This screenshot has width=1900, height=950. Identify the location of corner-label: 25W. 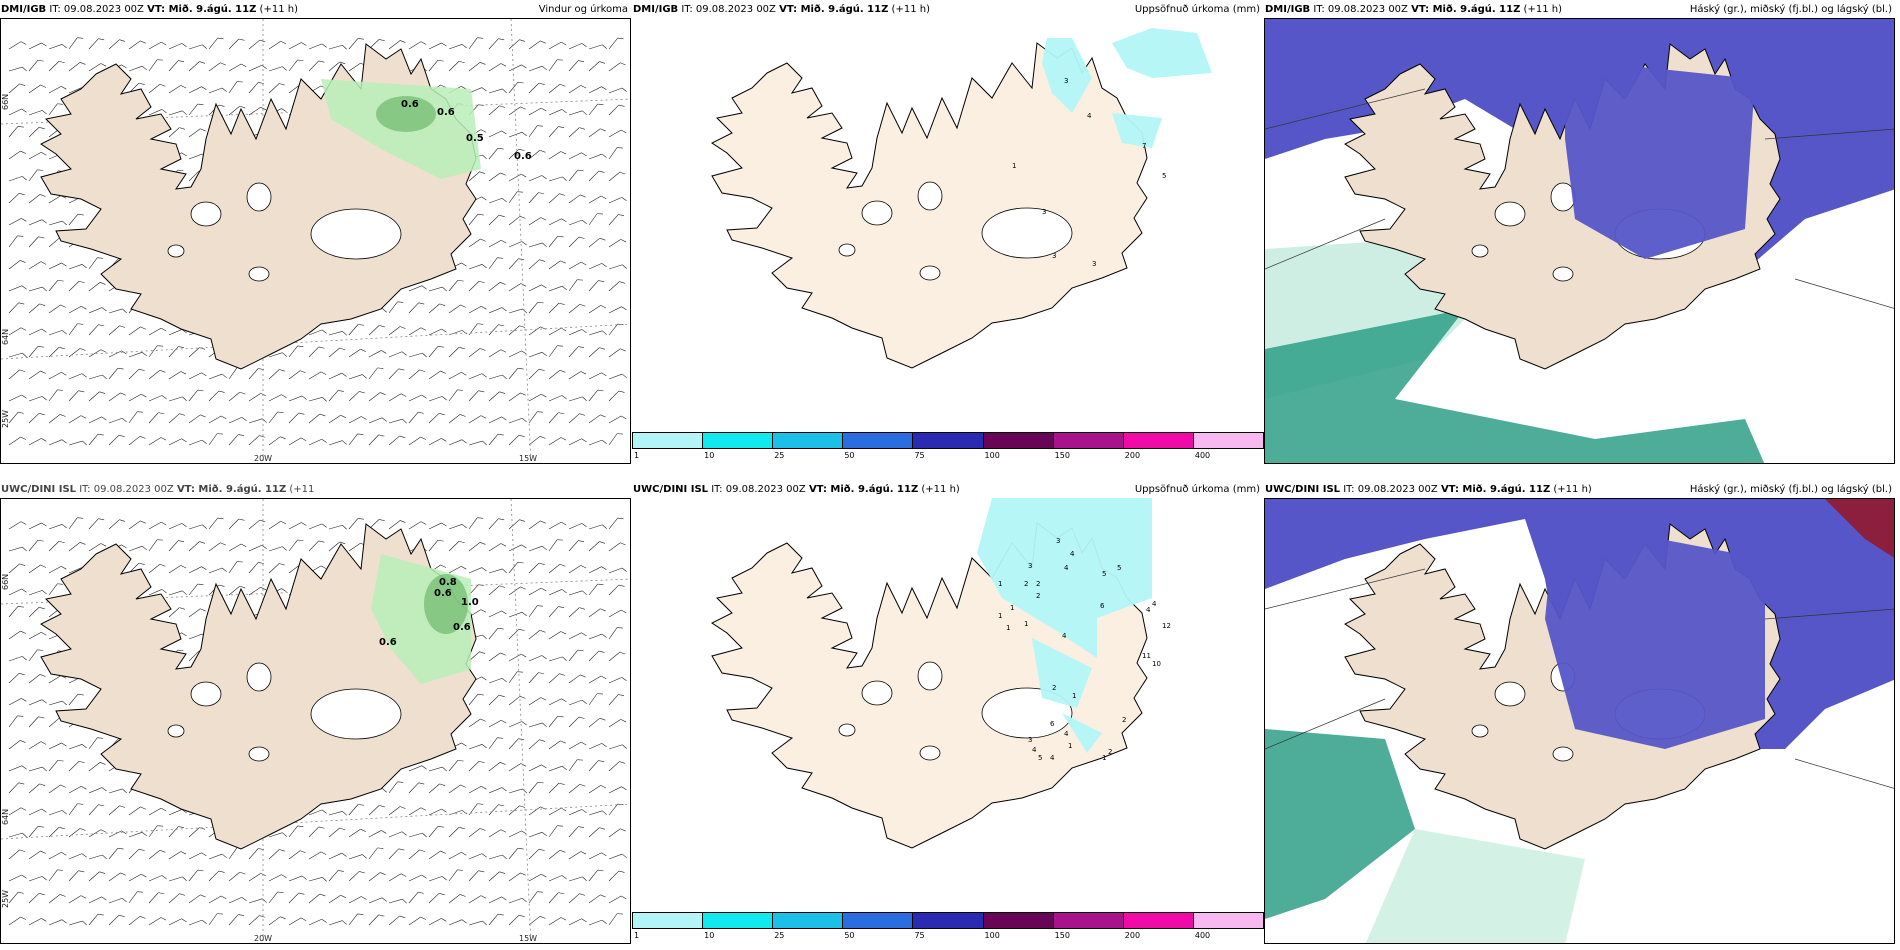
(5, 418).